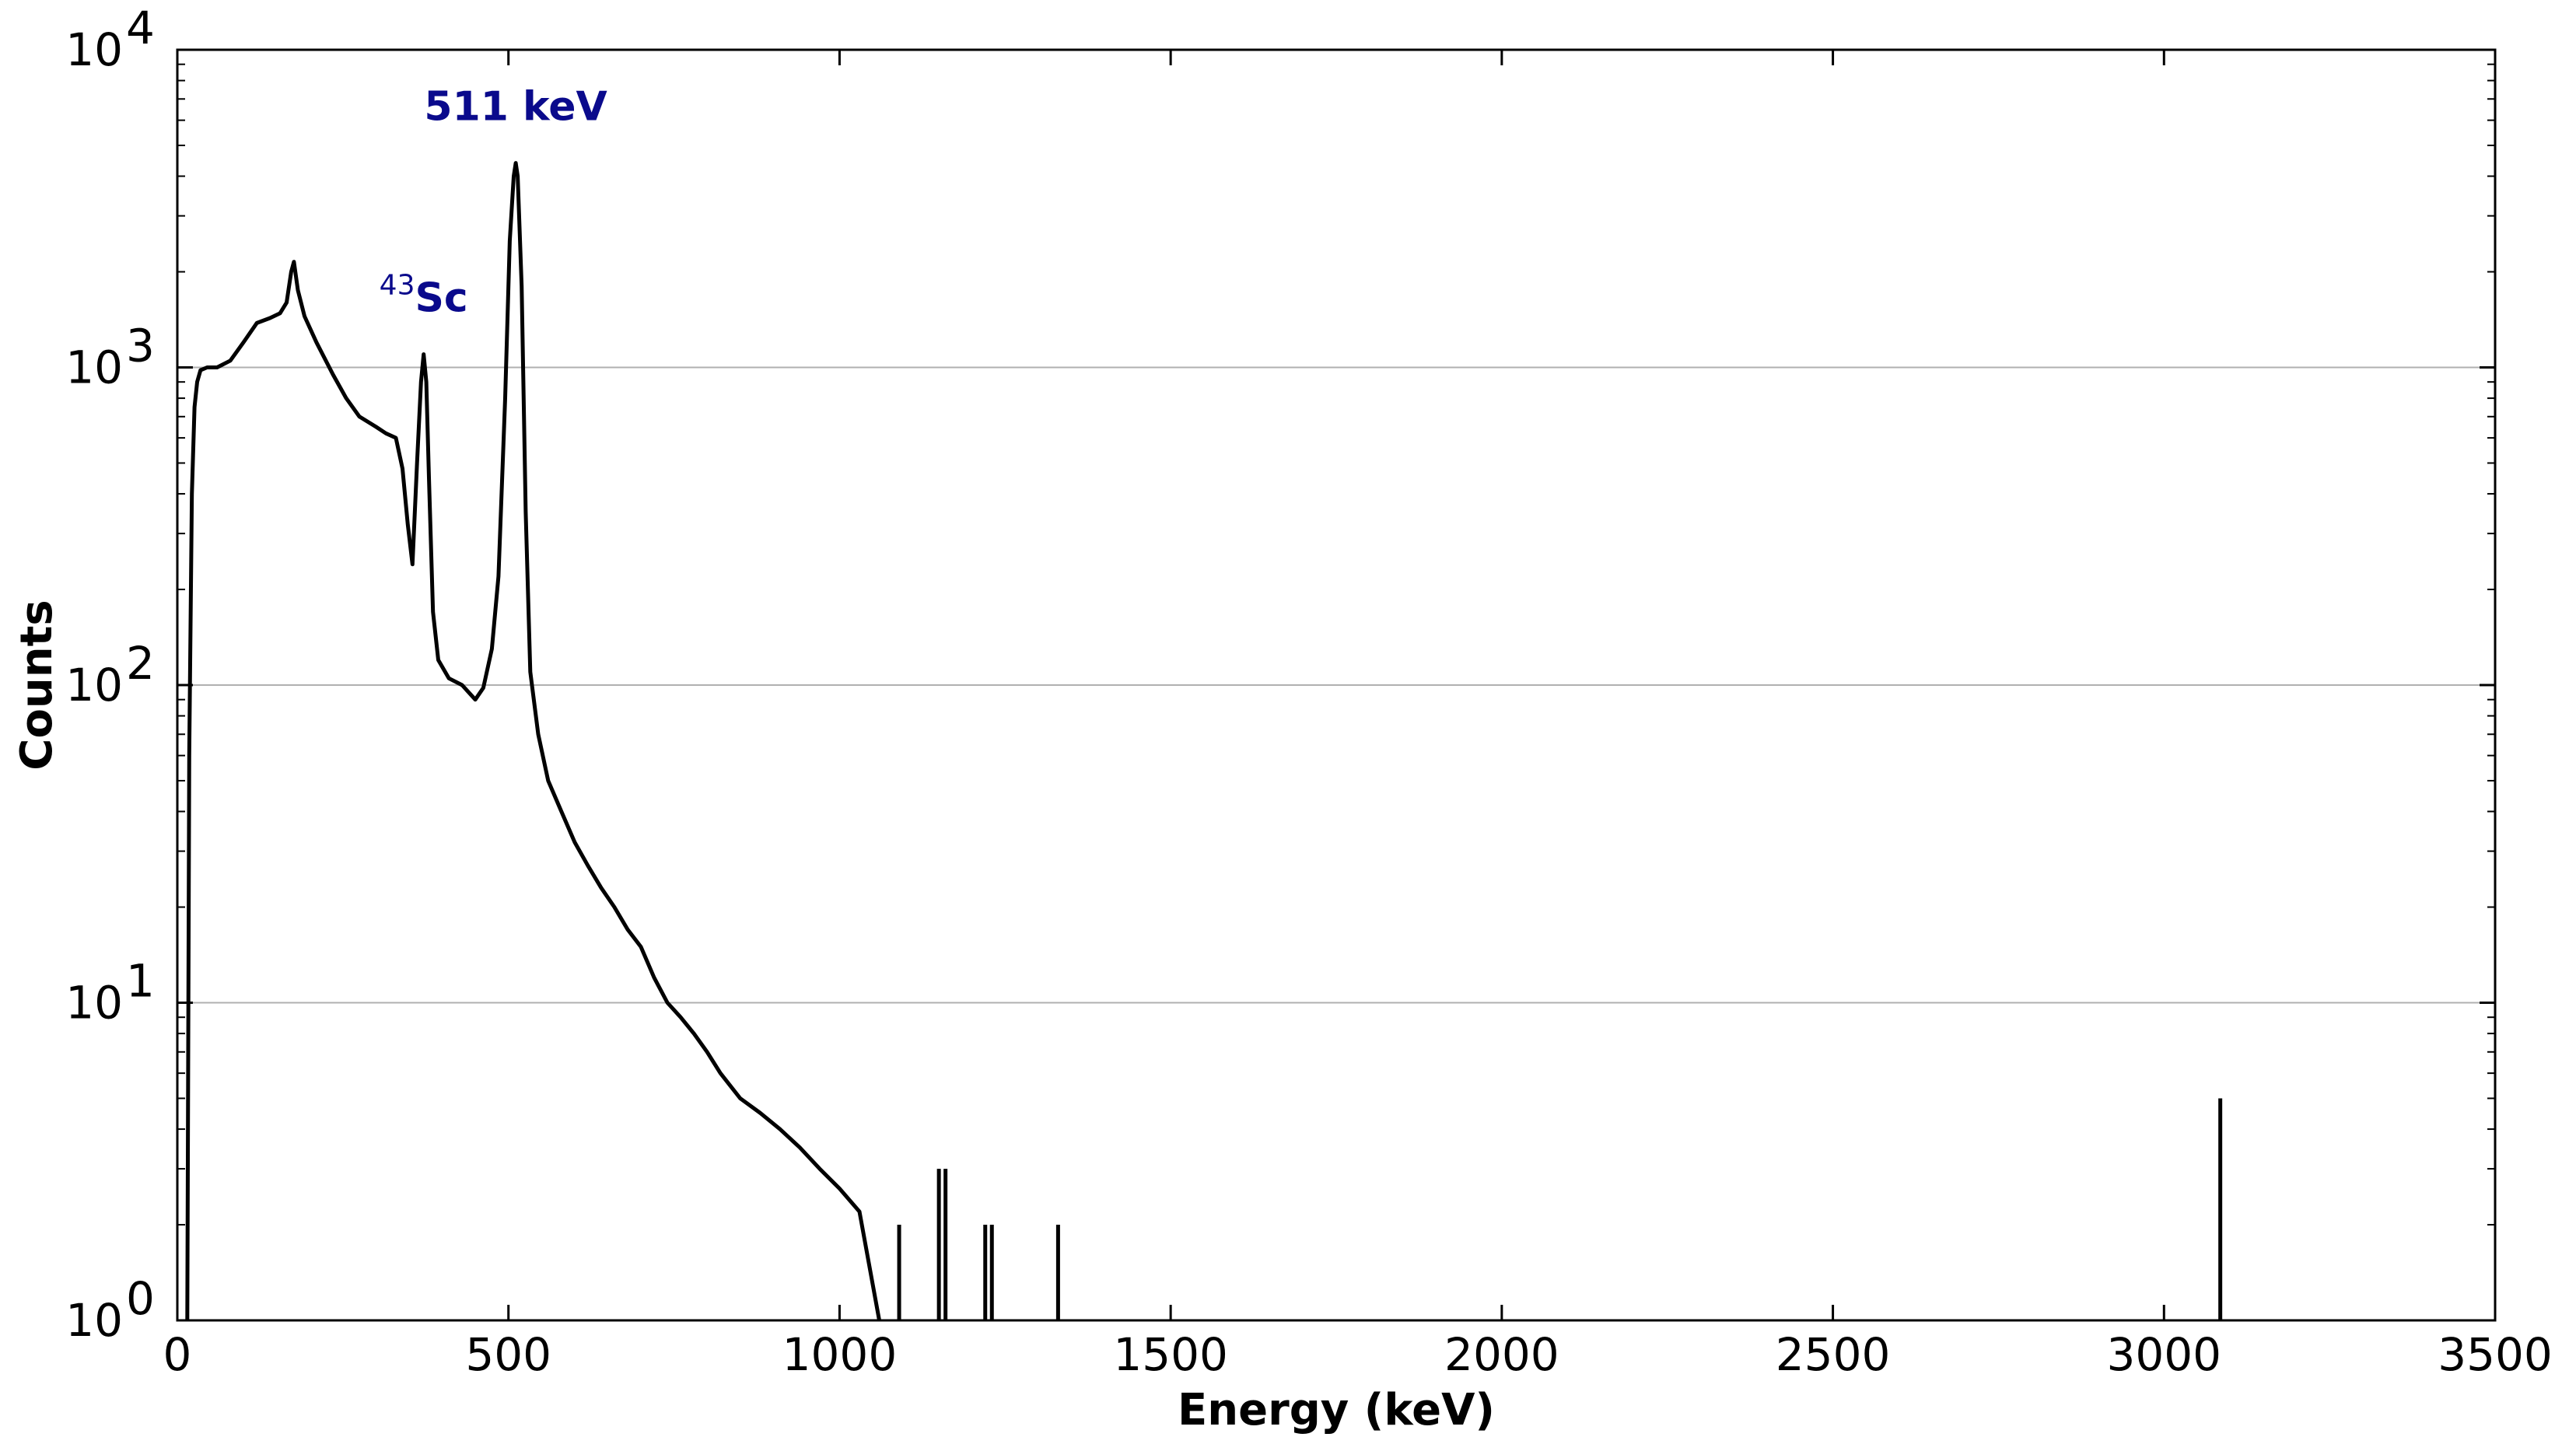  Describe the element at coordinates (1171, 1354) in the screenshot. I see `x-tick-label: 1500` at that location.